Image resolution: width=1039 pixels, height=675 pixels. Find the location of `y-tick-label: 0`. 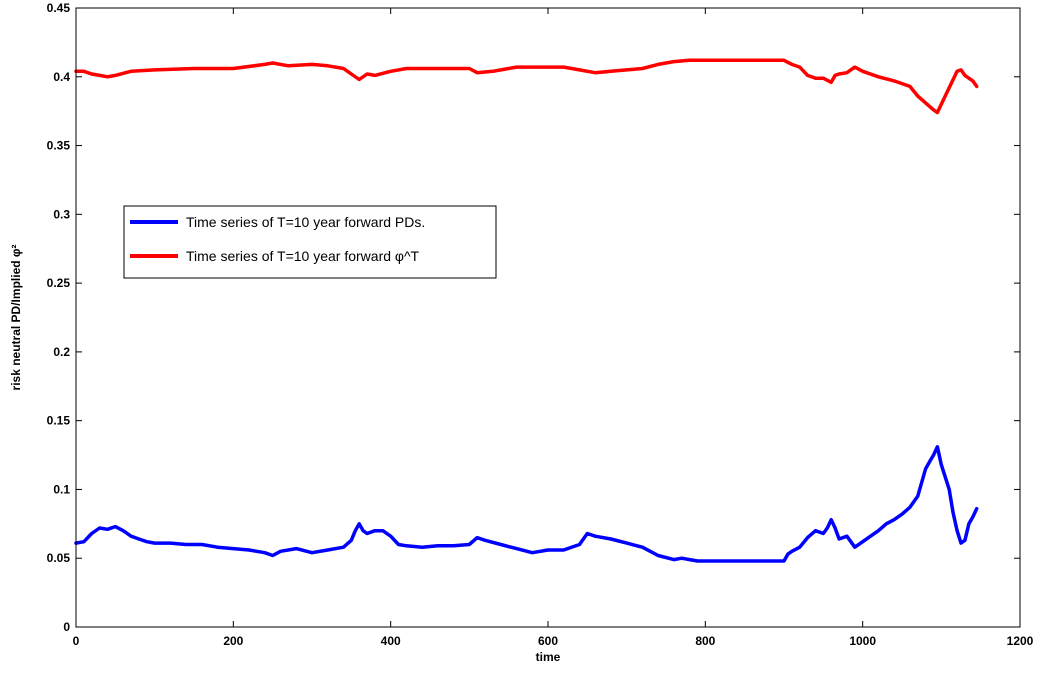

y-tick-label: 0 is located at coordinates (66, 627).